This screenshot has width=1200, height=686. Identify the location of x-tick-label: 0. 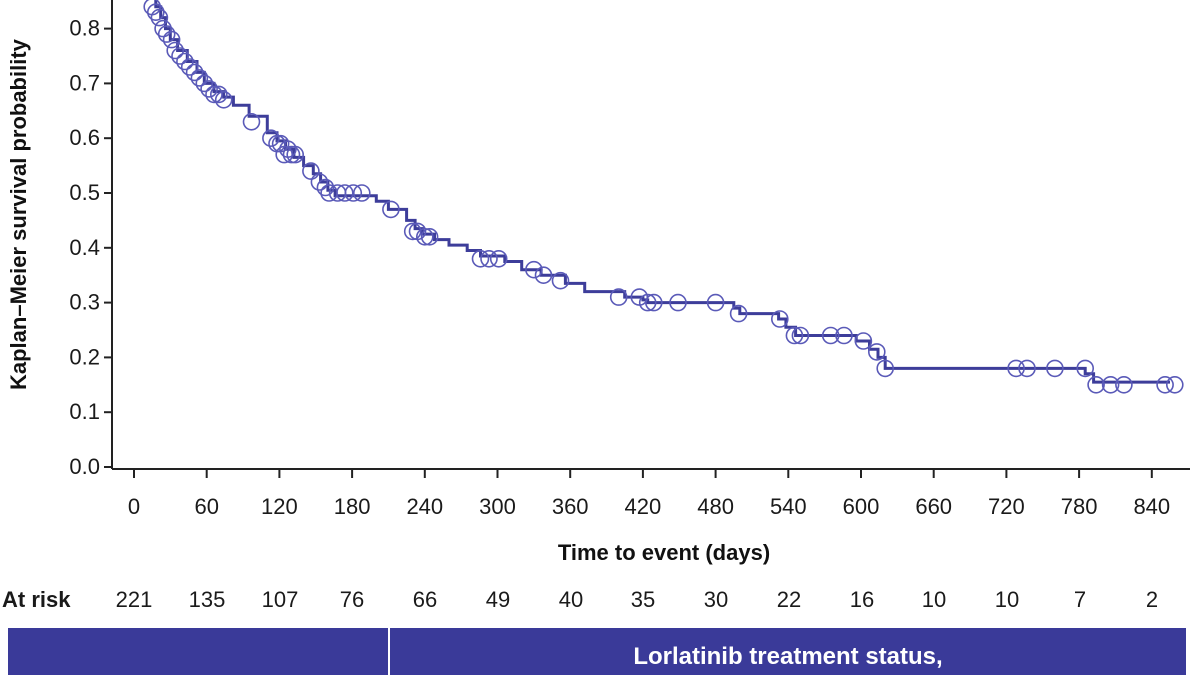
(134, 506).